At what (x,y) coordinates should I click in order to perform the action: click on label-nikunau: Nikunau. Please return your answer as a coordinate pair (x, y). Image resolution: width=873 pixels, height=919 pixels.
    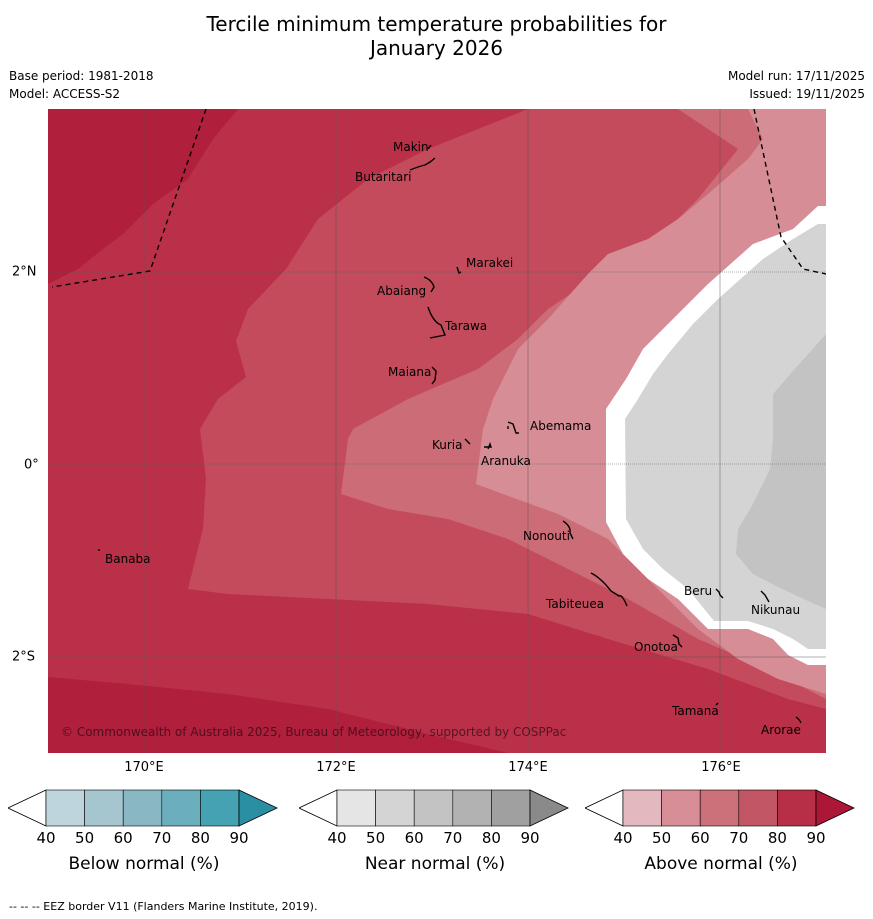
    Looking at the image, I should click on (775, 610).